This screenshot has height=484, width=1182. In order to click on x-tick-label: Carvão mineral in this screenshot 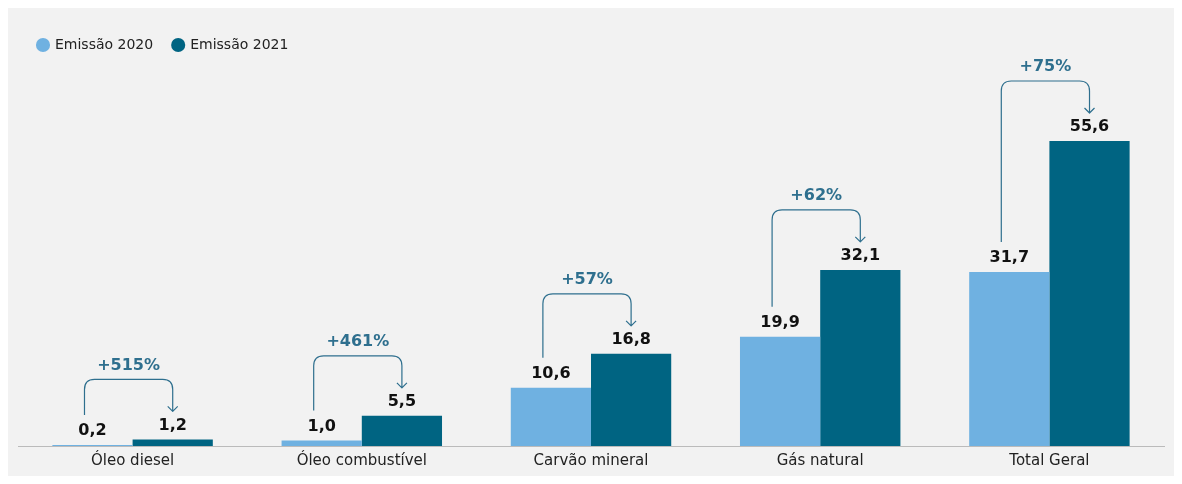, I will do `click(591, 459)`.